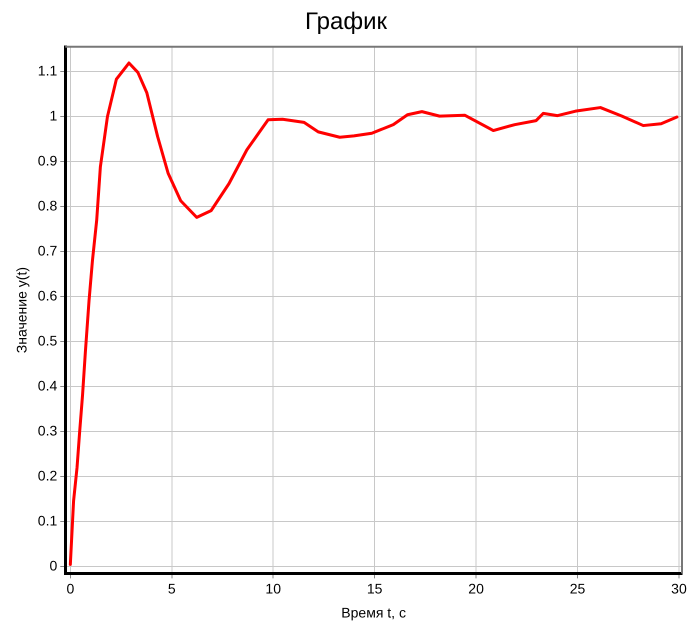 The width and height of the screenshot is (692, 631). What do you see at coordinates (578, 588) in the screenshot?
I see `x-tick-label: 25` at bounding box center [578, 588].